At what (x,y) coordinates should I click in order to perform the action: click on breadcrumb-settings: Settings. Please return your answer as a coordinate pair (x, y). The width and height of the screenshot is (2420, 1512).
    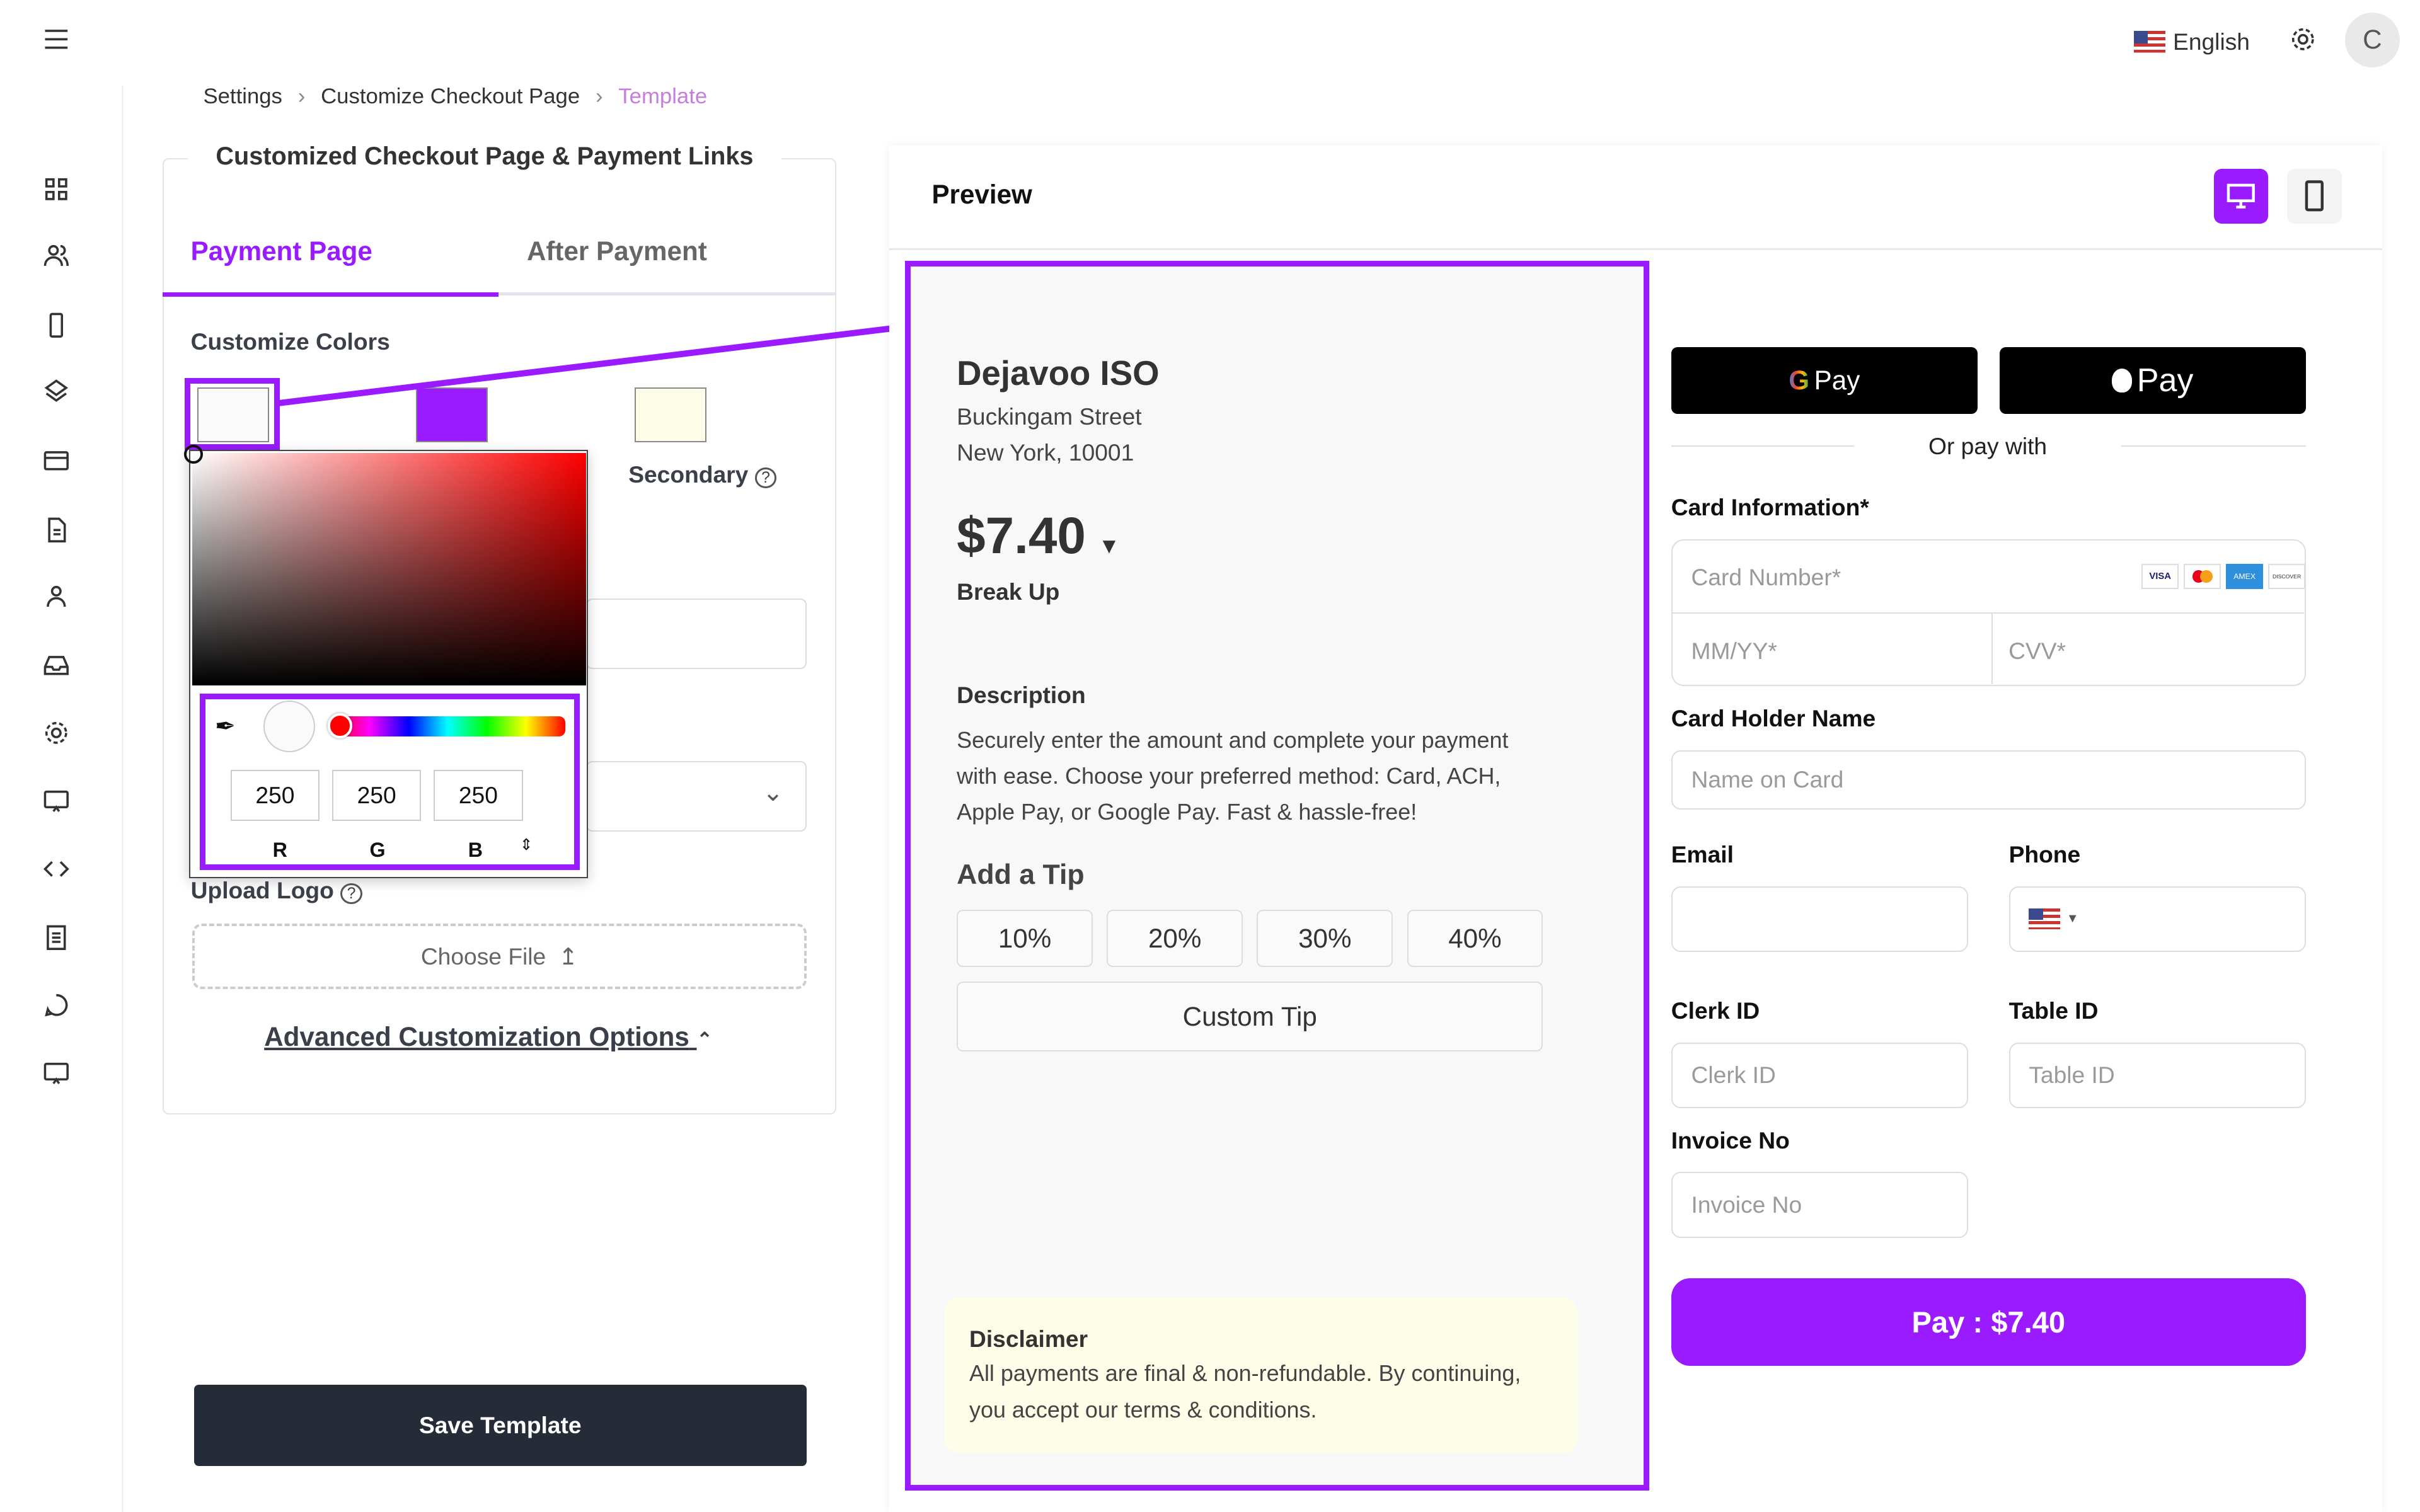
    Looking at the image, I should click on (243, 96).